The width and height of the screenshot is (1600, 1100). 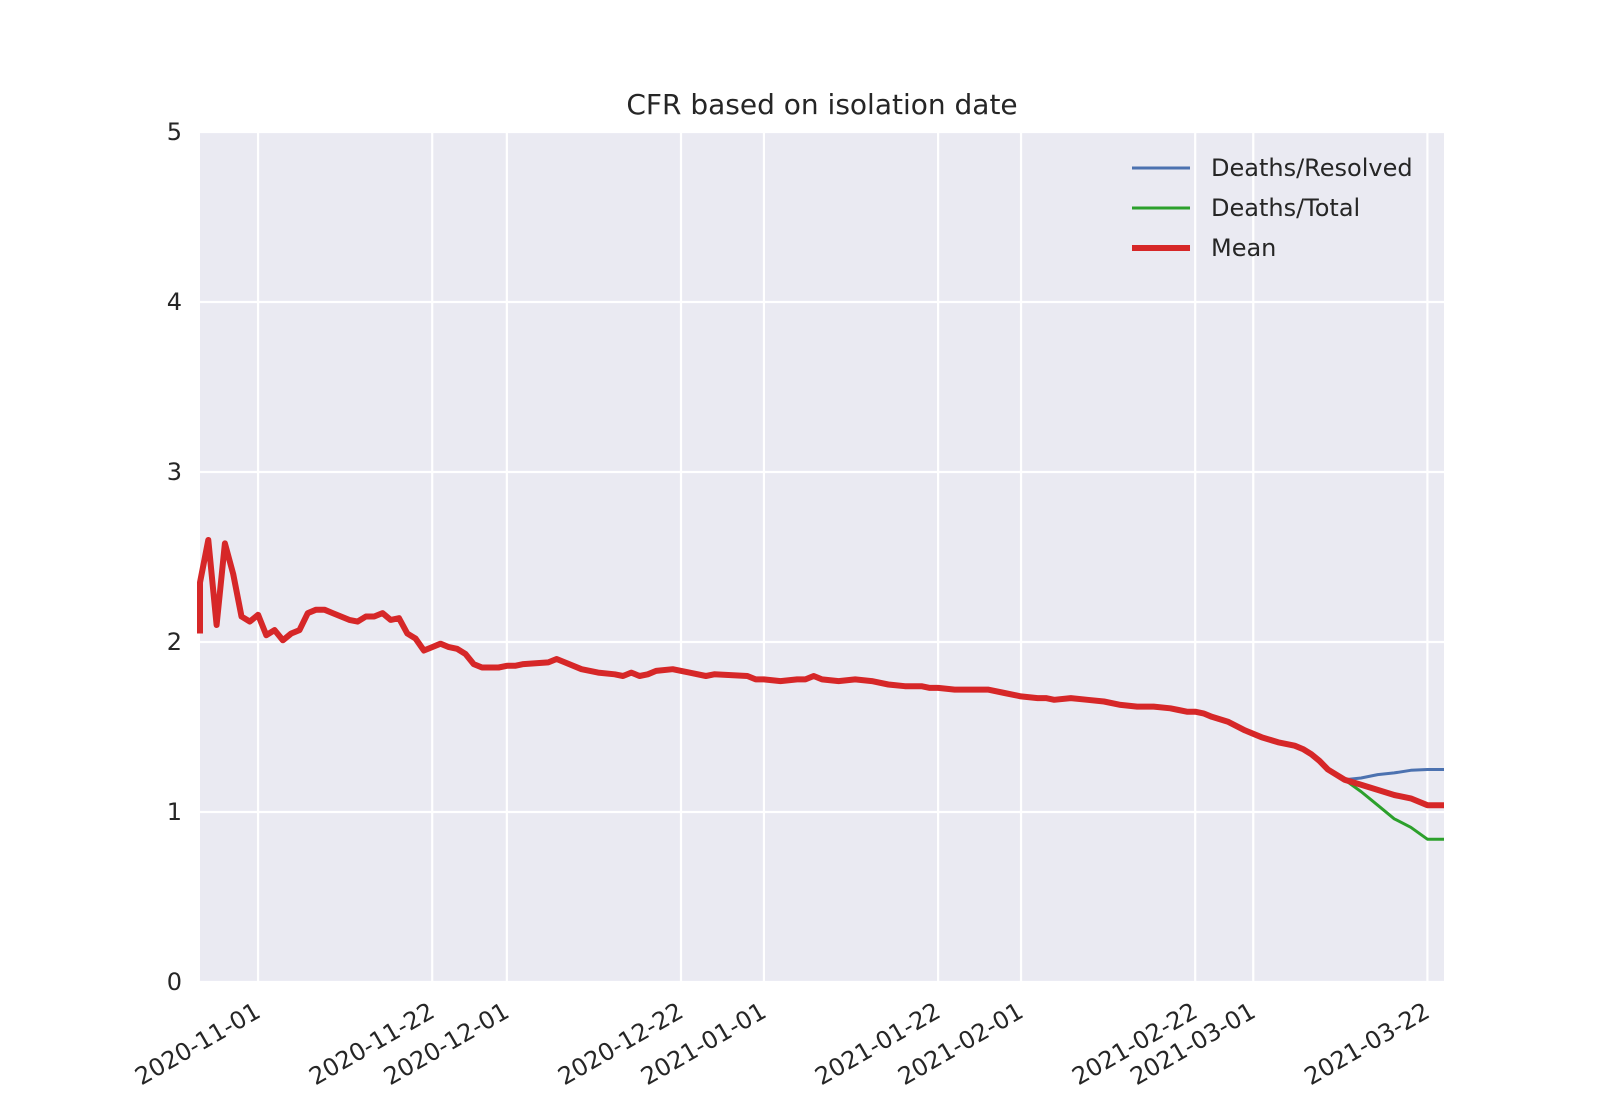 I want to click on legend-label: Deaths/Resolved, so click(x=1312, y=168).